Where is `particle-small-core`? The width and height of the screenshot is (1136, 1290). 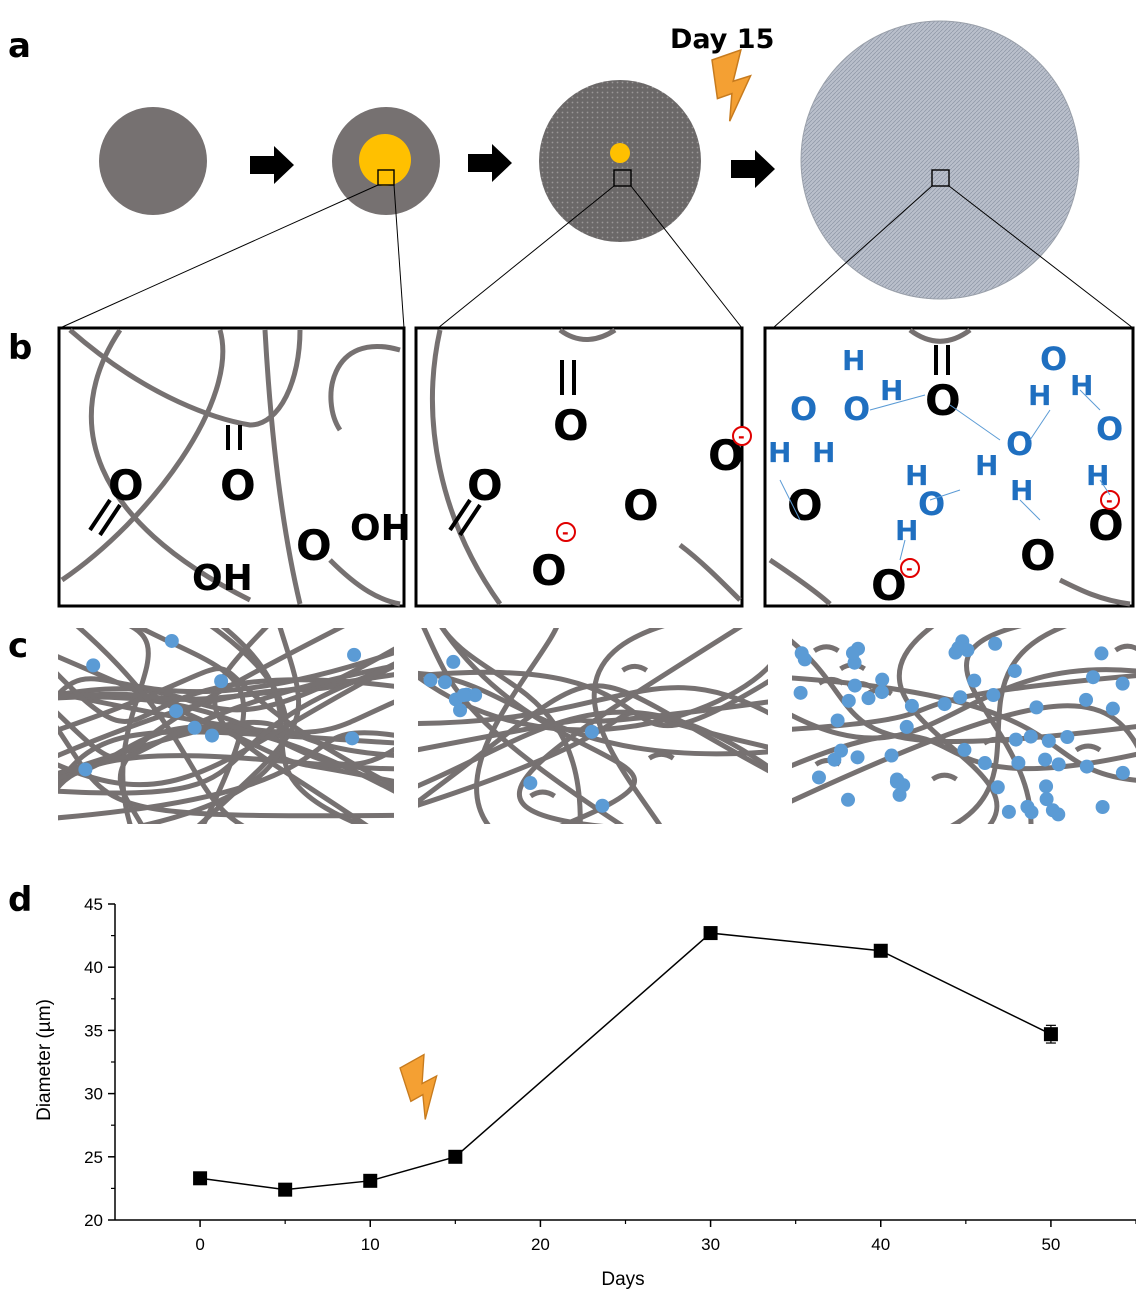 particle-small-core is located at coordinates (620, 153).